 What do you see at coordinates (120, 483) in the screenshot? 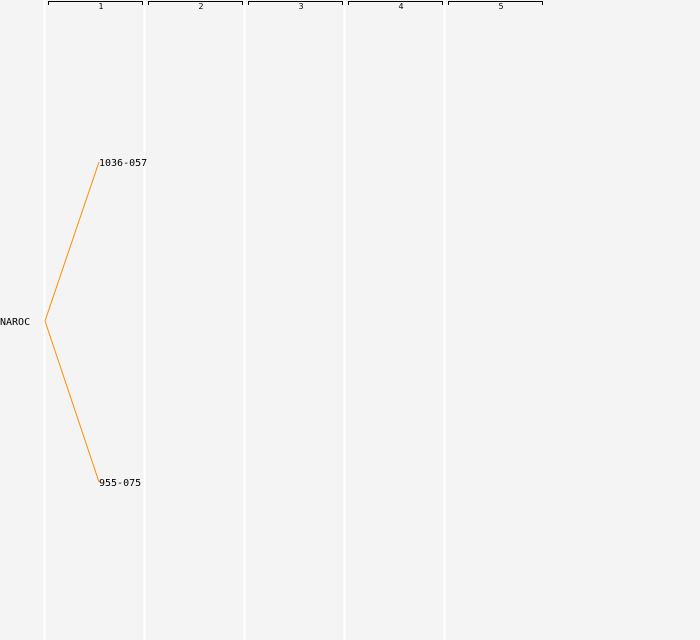
I see `node-label-child: 955-075` at bounding box center [120, 483].